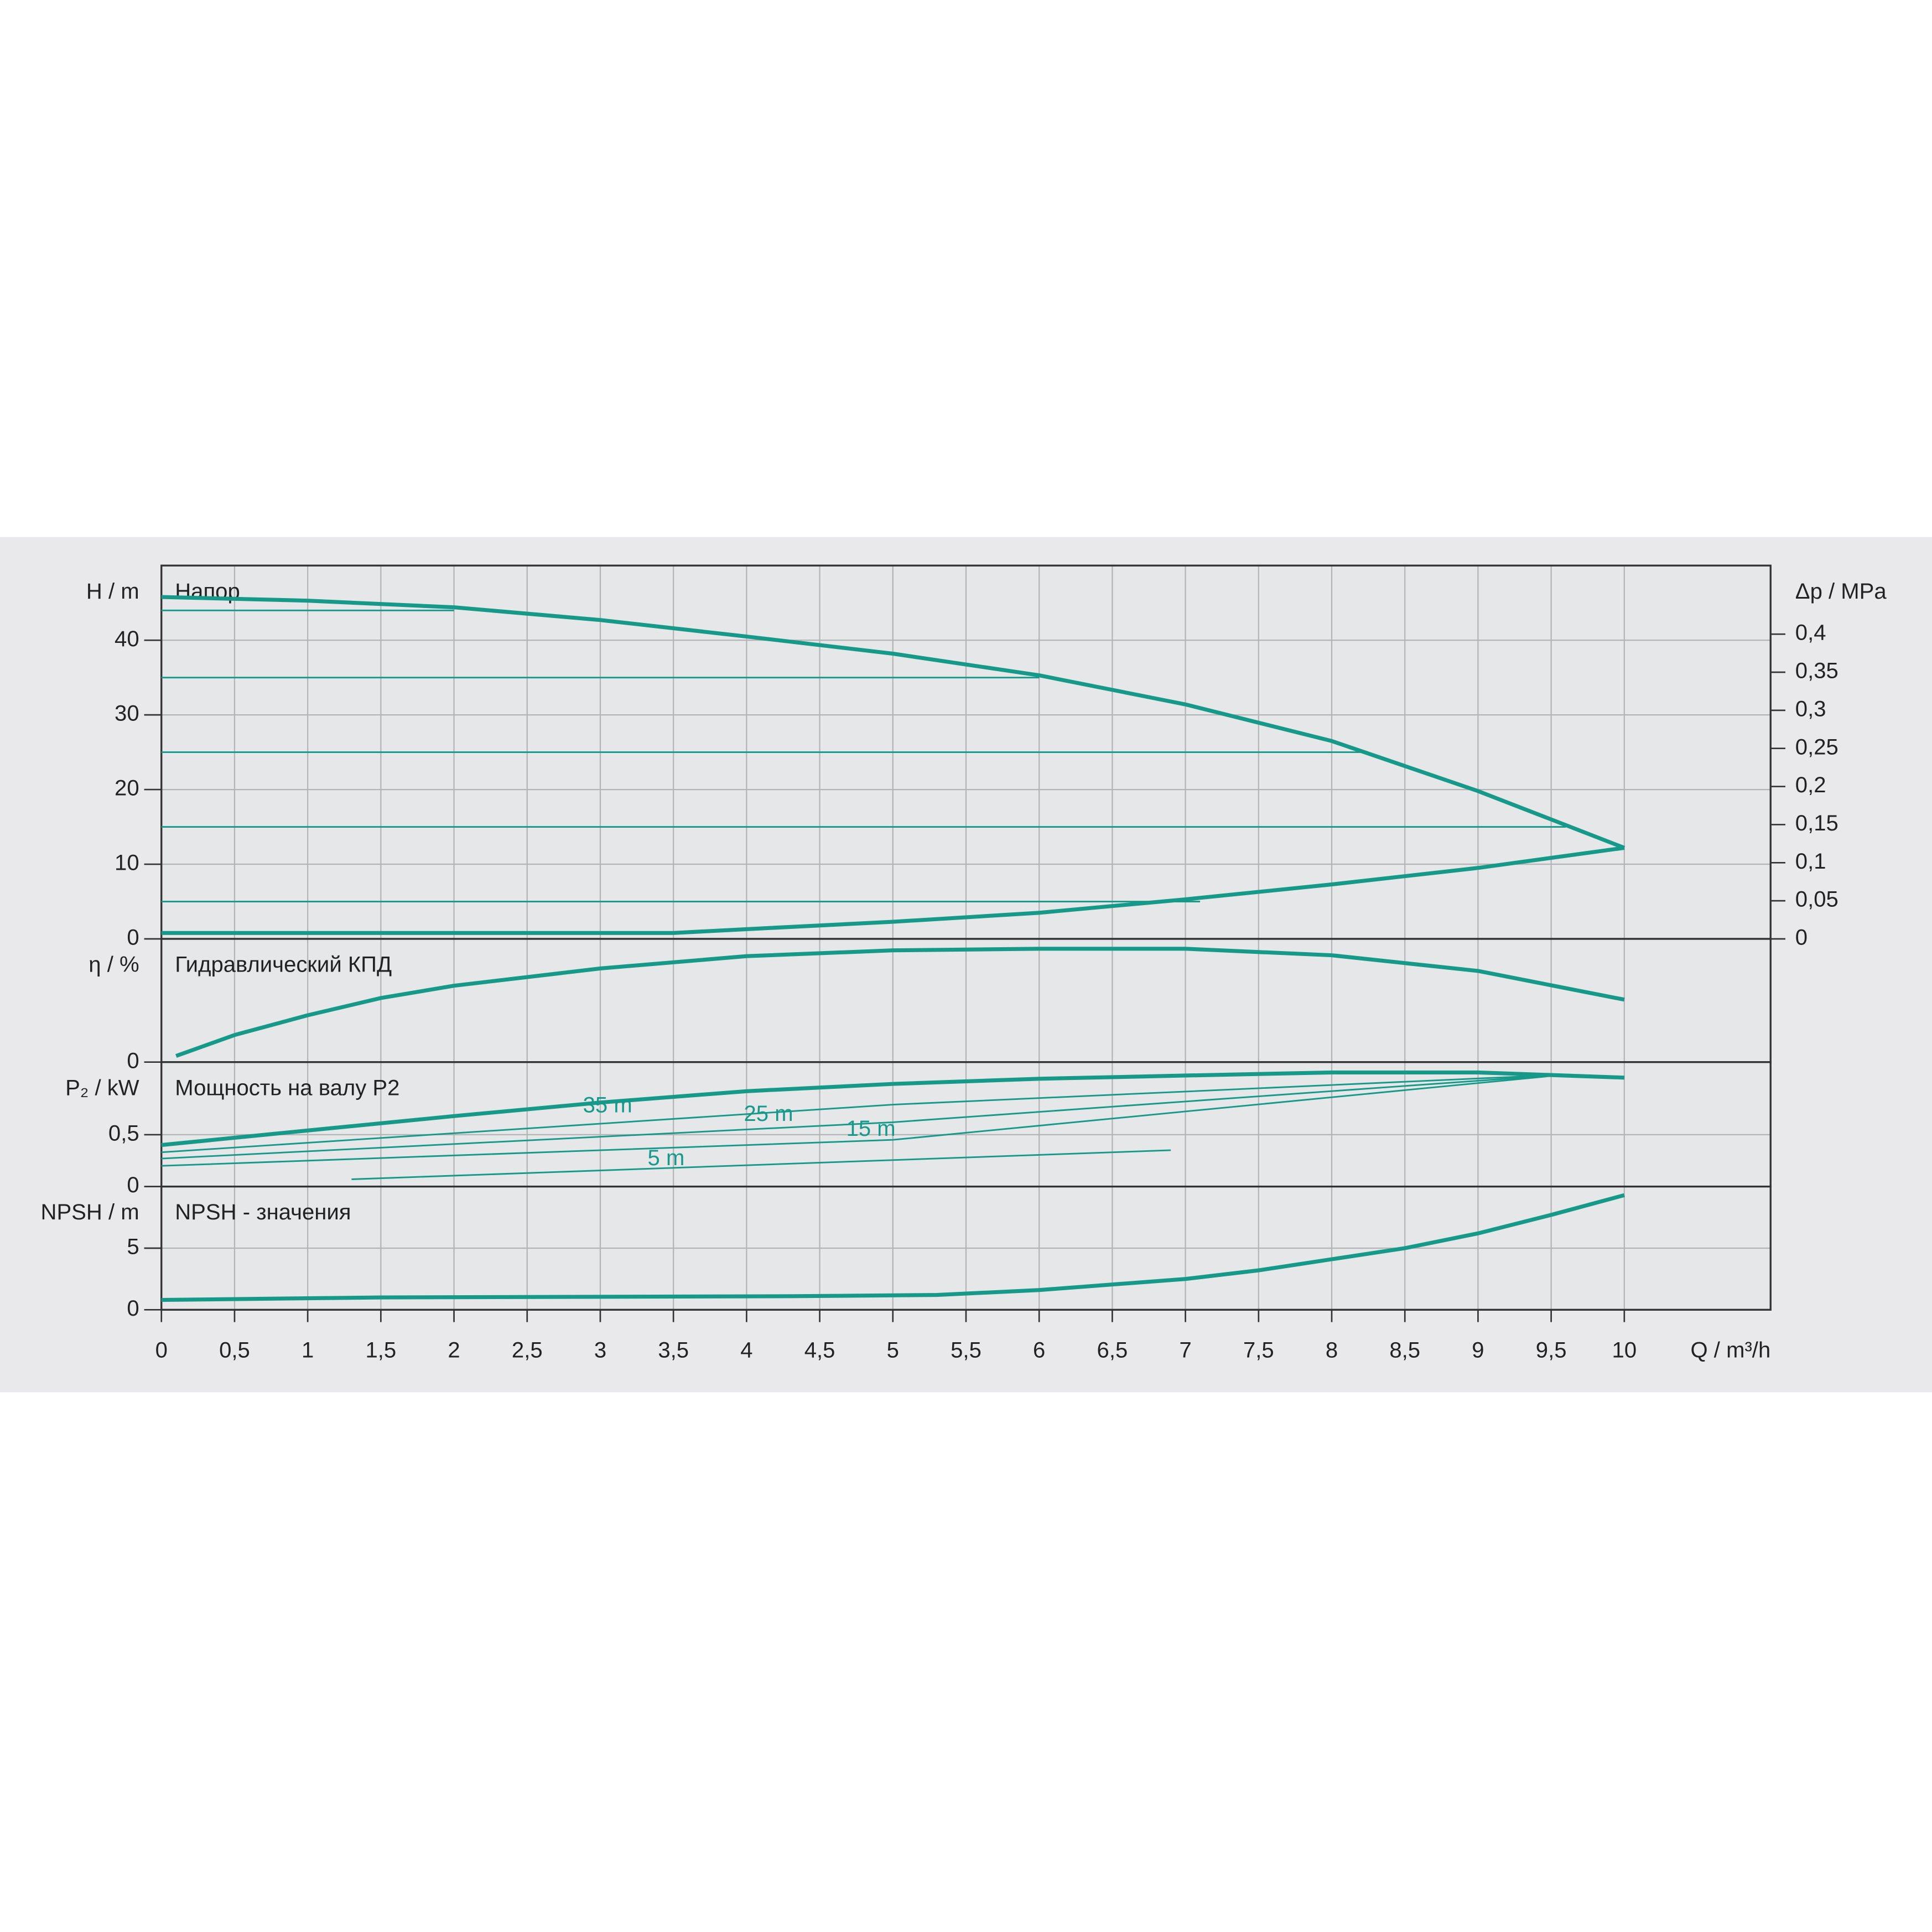 Image resolution: width=1932 pixels, height=1932 pixels. I want to click on y-axis-label: P₂ / kW, so click(102, 1088).